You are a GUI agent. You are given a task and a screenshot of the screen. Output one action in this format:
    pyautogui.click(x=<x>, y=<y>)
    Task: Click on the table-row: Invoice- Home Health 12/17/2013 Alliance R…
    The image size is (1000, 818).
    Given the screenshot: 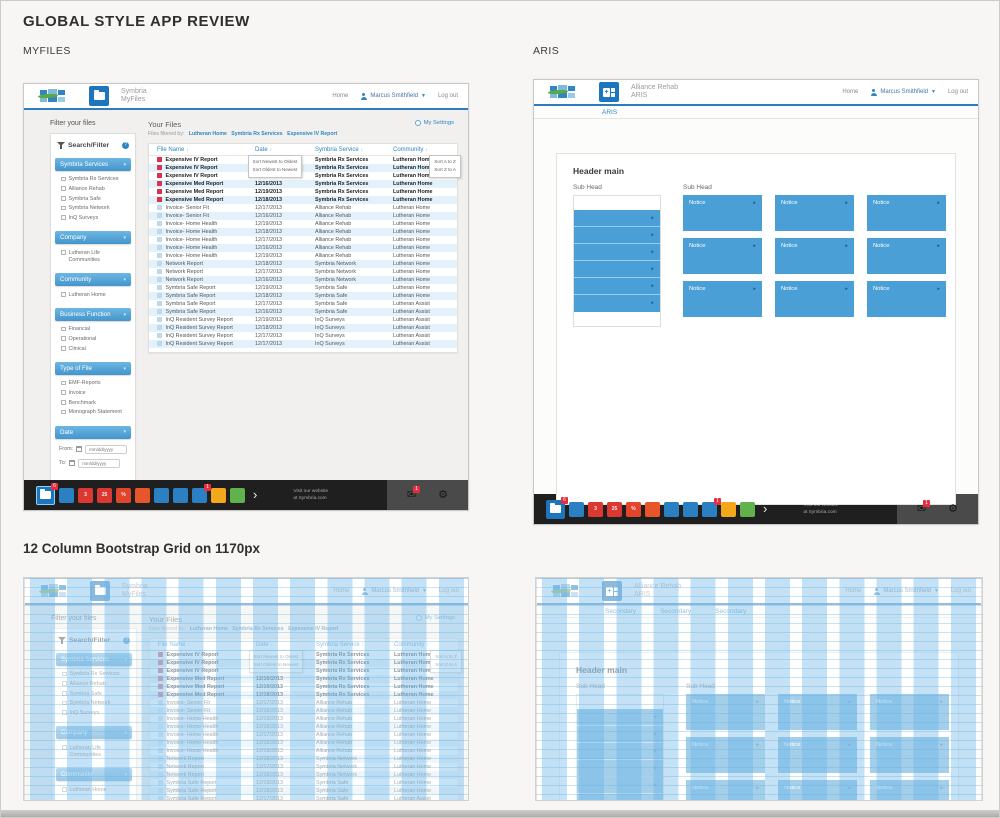 What is the action you would take?
    pyautogui.click(x=303, y=240)
    